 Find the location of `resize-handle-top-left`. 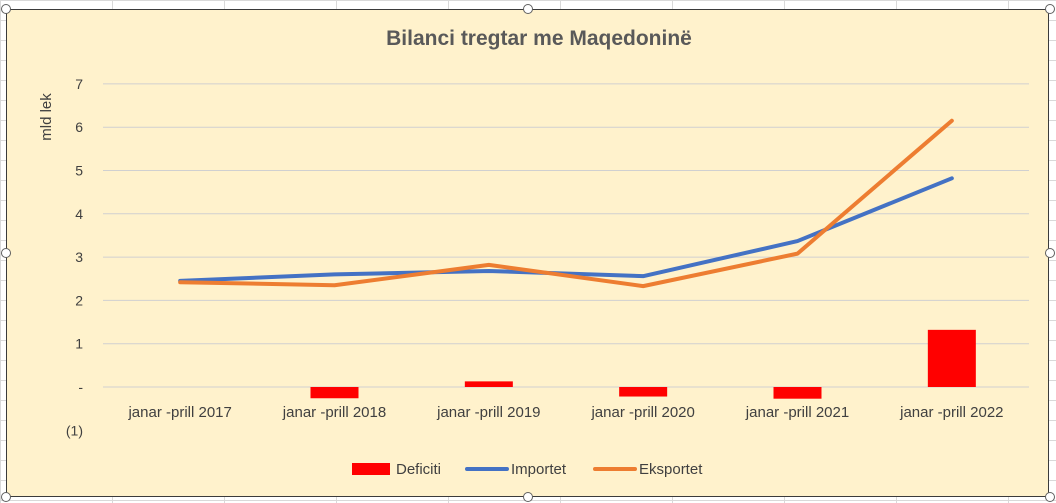

resize-handle-top-left is located at coordinates (6, 9).